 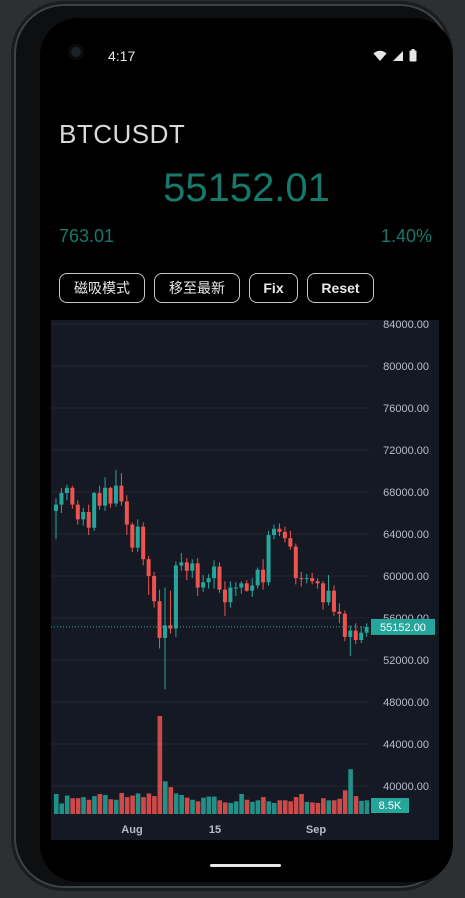 What do you see at coordinates (406, 745) in the screenshot?
I see `price-axis-label: 44000.00` at bounding box center [406, 745].